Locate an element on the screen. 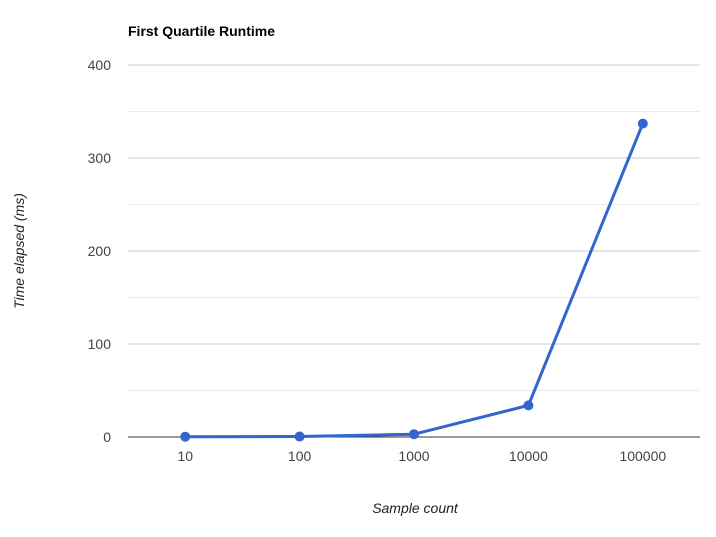  chart-title: First Quartile Runtime is located at coordinates (201, 31).